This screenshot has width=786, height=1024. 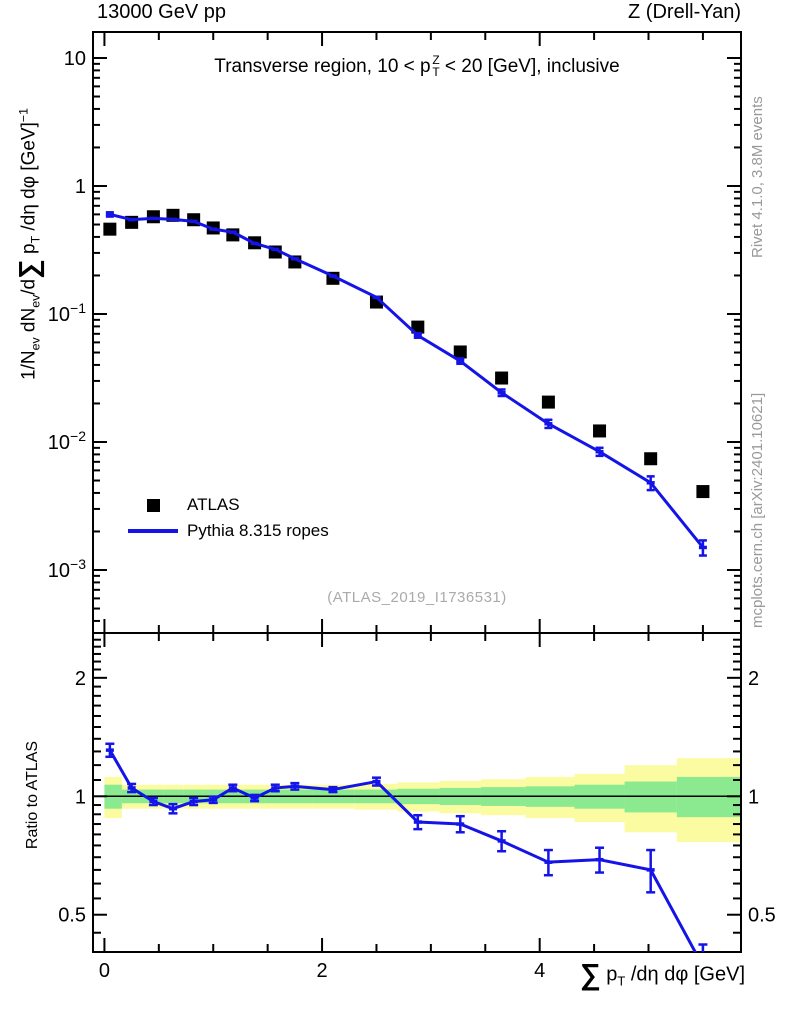 I want to click on svg-text: 10⁻¹, so click(x=67, y=313).